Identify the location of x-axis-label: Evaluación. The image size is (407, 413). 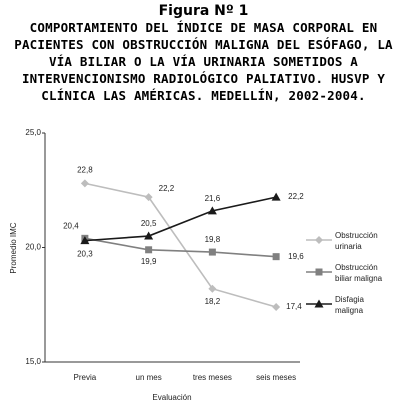
(171, 397).